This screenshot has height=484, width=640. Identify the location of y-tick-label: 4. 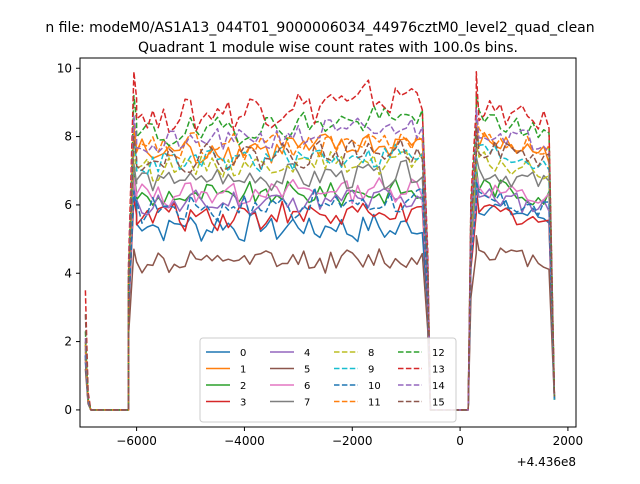
(68, 273).